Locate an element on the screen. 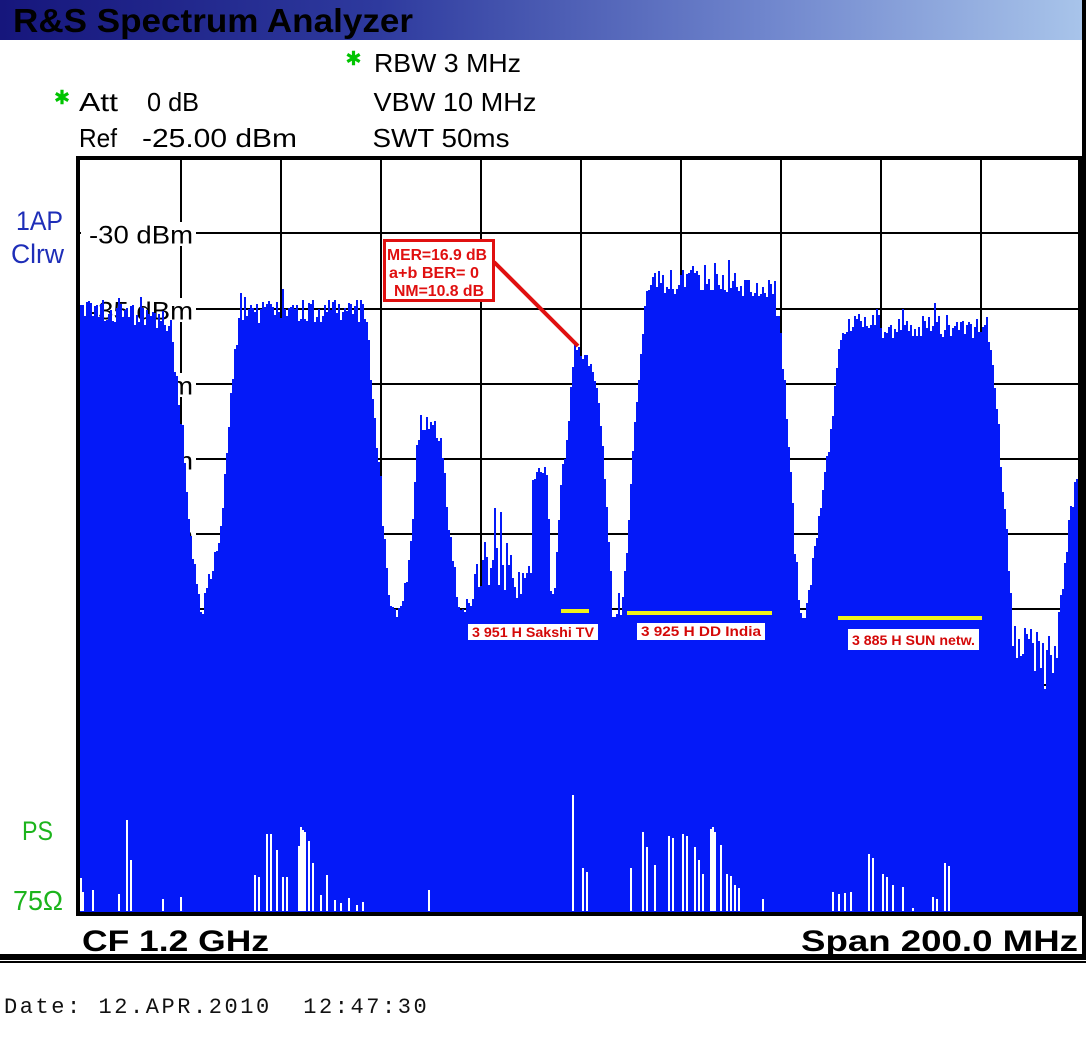 The height and width of the screenshot is (1054, 1086). svg-text: 3 885 H SUN netw. is located at coordinates (913, 640).